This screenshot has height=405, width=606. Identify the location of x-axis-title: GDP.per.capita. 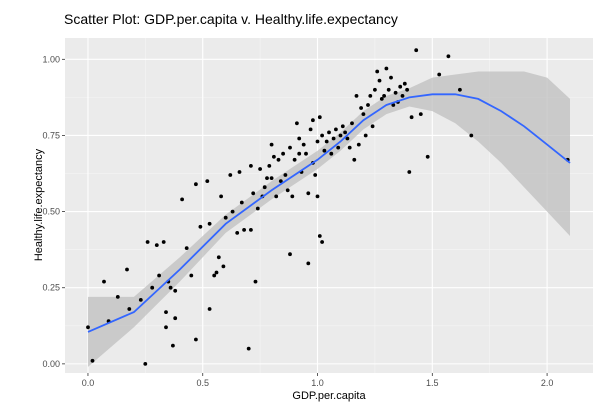
(329, 396).